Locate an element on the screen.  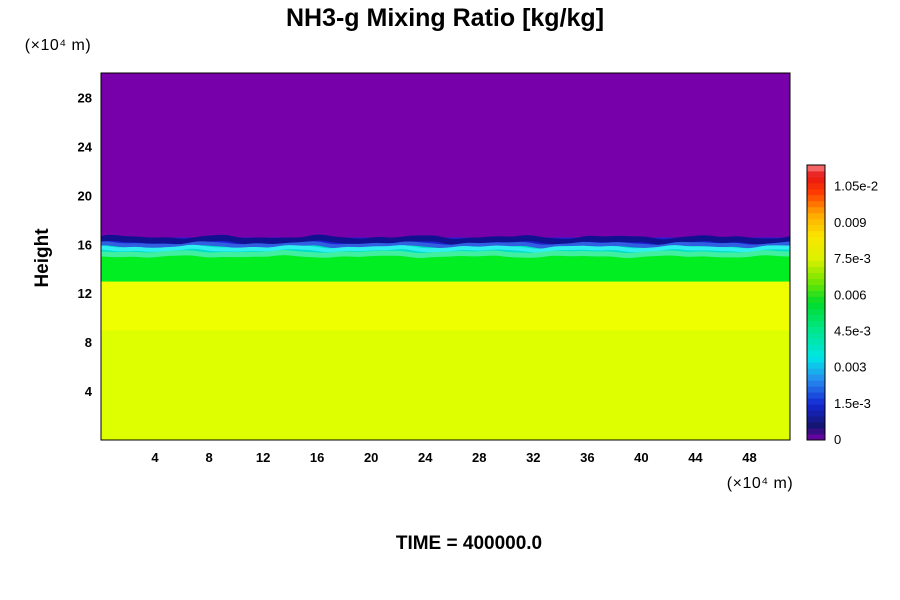
colorbar is located at coordinates (816, 302).